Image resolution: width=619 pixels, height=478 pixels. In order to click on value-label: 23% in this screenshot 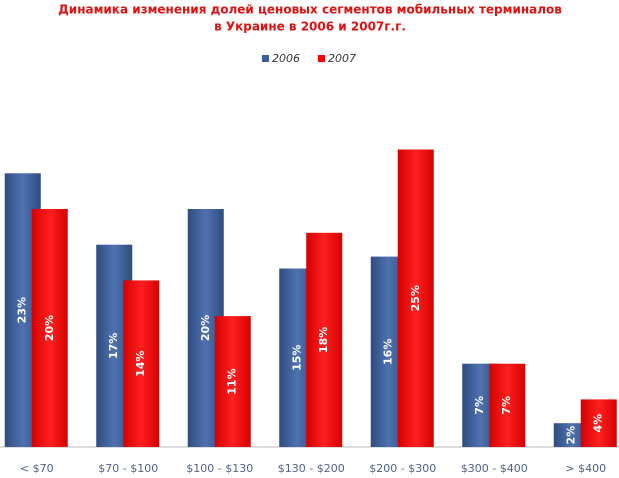, I will do `click(22, 310)`.